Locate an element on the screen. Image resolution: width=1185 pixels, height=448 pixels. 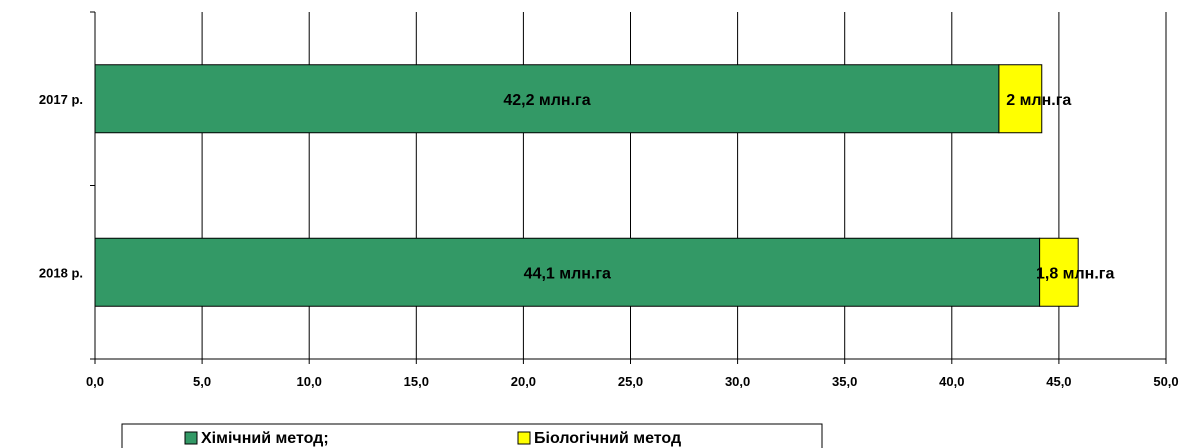
legend-box is located at coordinates (472, 435).